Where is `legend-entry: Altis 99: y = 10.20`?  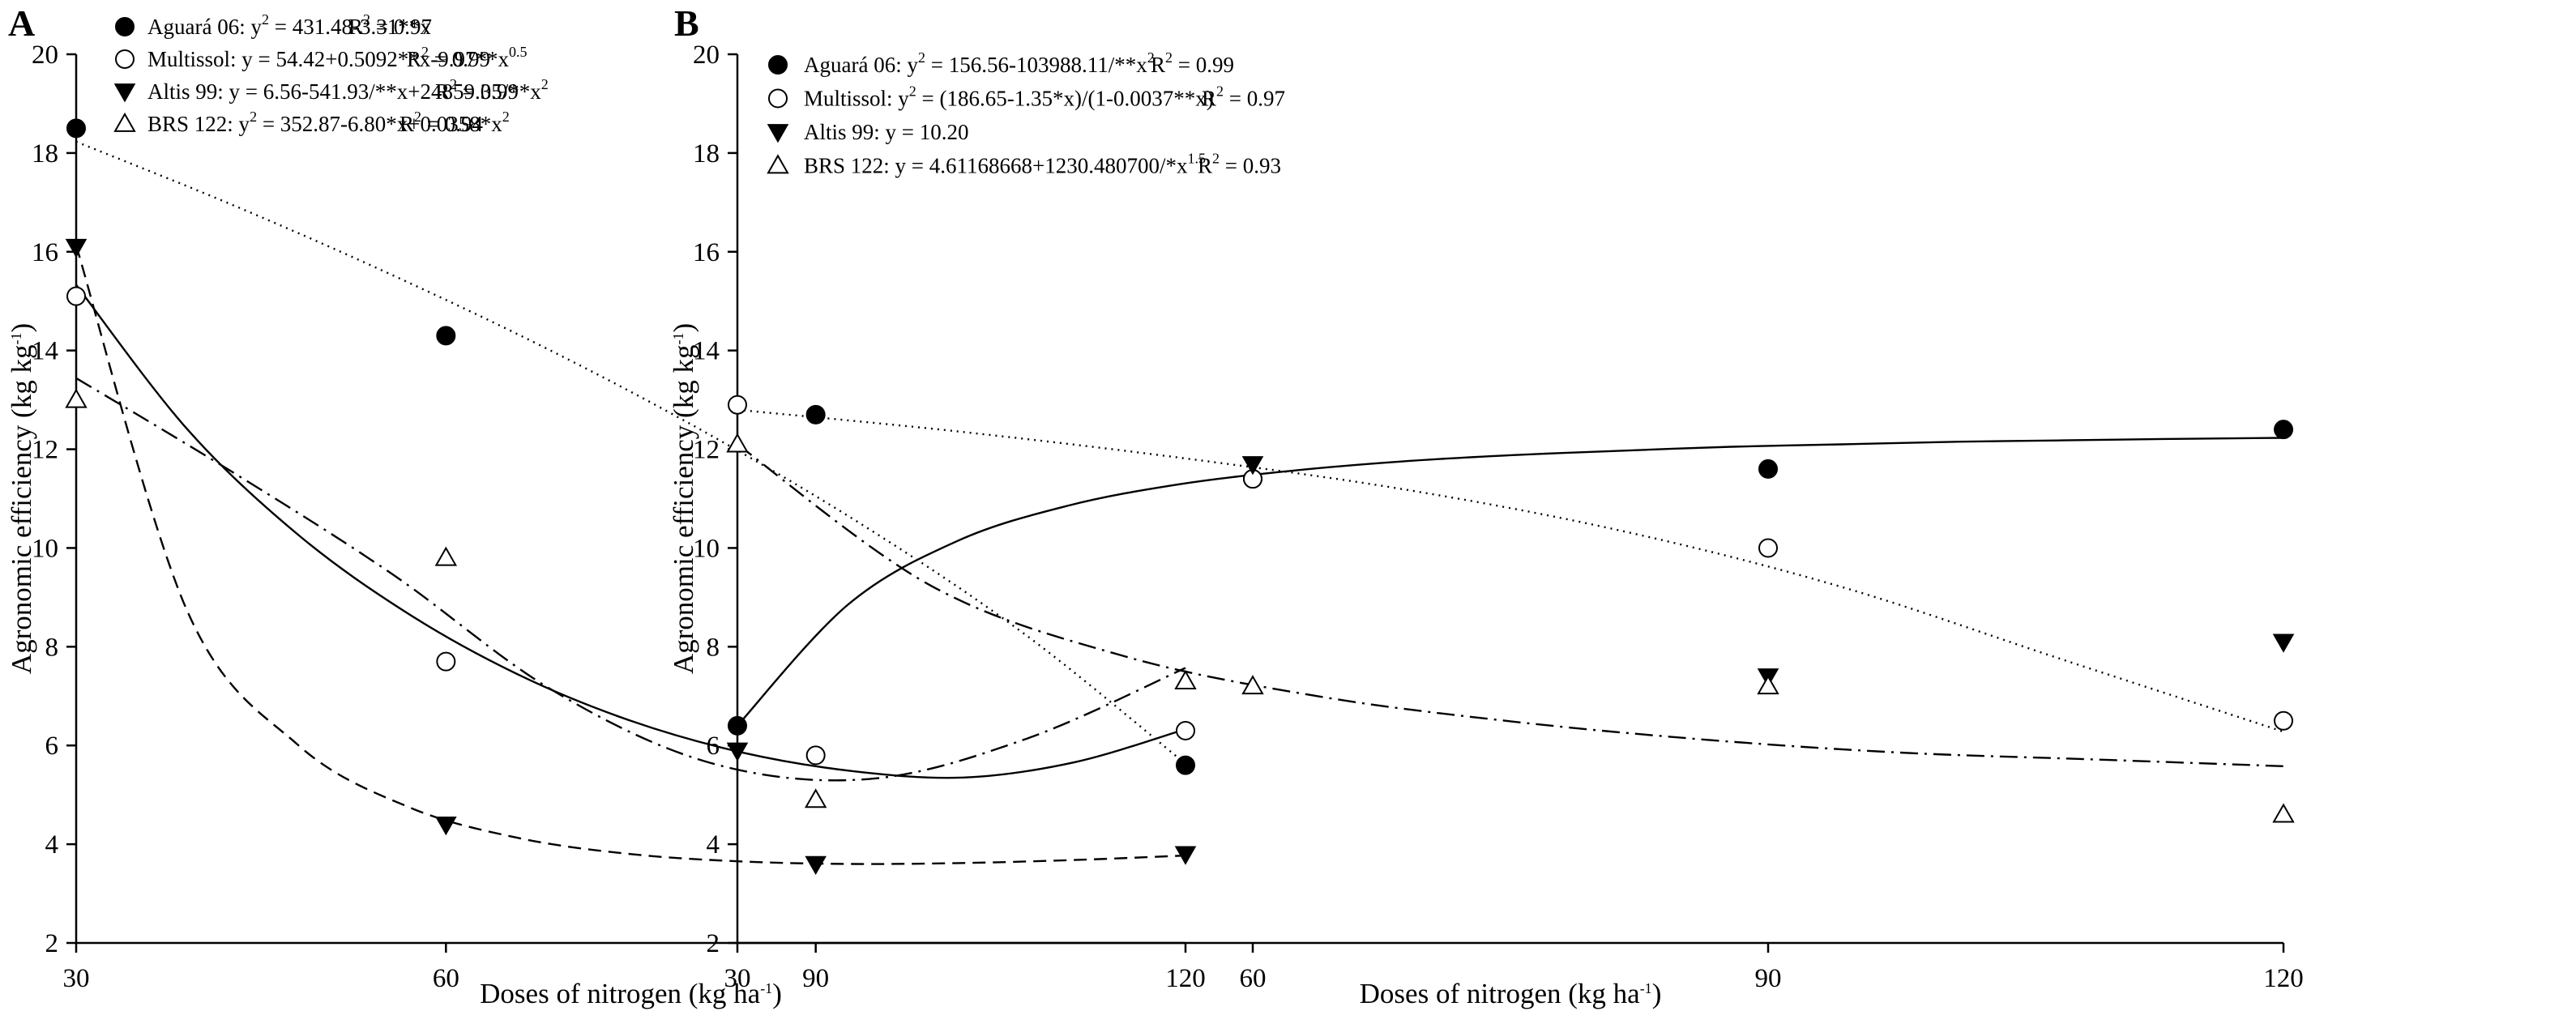 legend-entry: Altis 99: y = 10.20 is located at coordinates (886, 132).